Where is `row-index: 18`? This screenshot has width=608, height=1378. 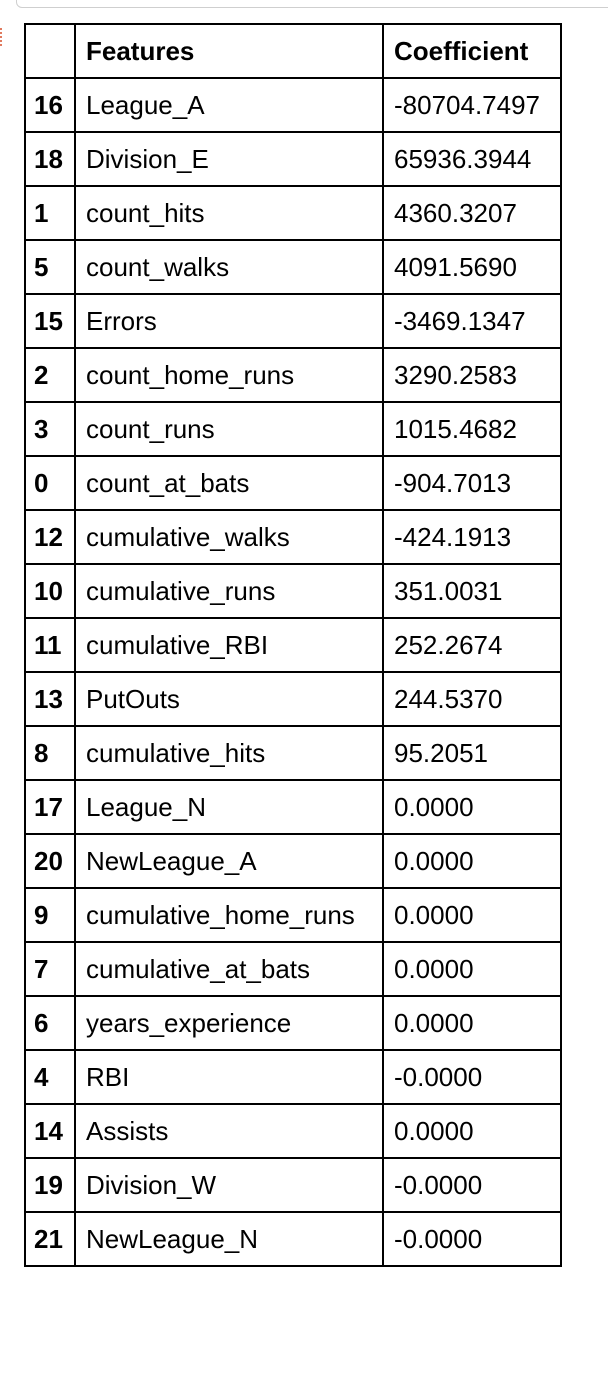 row-index: 18 is located at coordinates (50, 159).